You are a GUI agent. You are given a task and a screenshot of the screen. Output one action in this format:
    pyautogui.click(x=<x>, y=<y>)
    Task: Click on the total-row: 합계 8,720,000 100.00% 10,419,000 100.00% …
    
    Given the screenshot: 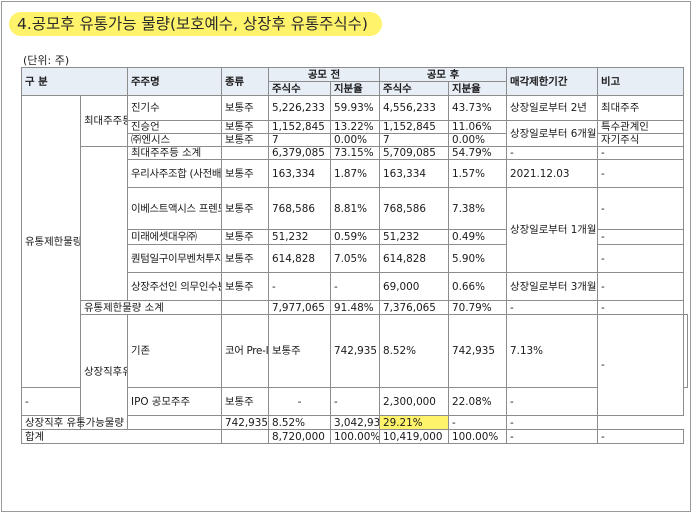 What is the action you would take?
    pyautogui.click(x=354, y=436)
    